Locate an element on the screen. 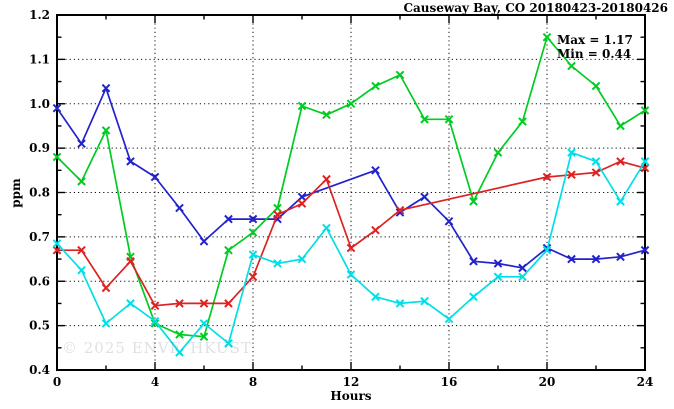  y-axis-label: ppm is located at coordinates (16, 193).